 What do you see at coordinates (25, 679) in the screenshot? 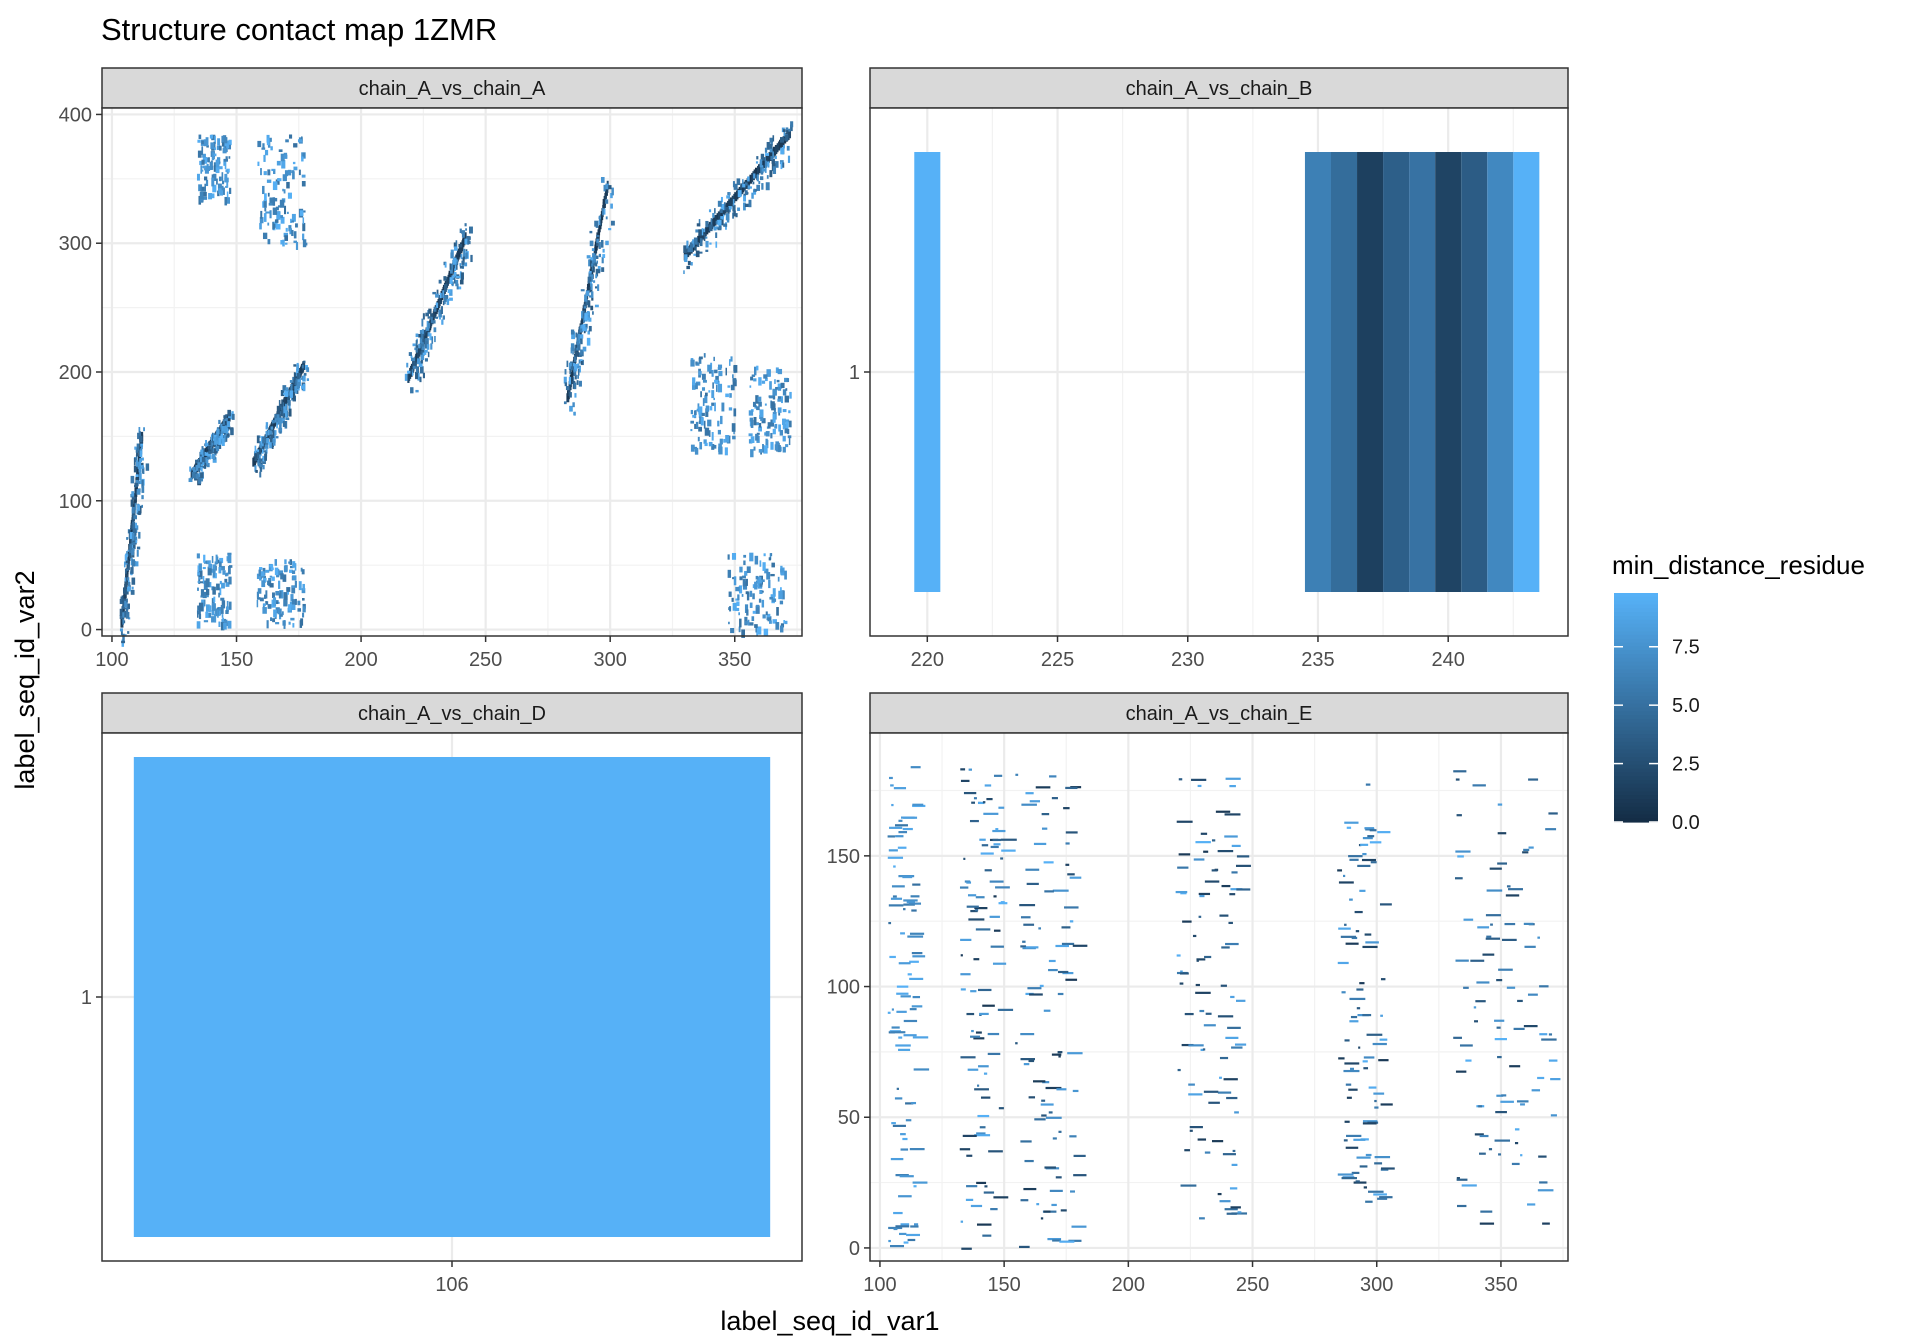
I see `y-axis-title: label_seq_id_var2` at bounding box center [25, 679].